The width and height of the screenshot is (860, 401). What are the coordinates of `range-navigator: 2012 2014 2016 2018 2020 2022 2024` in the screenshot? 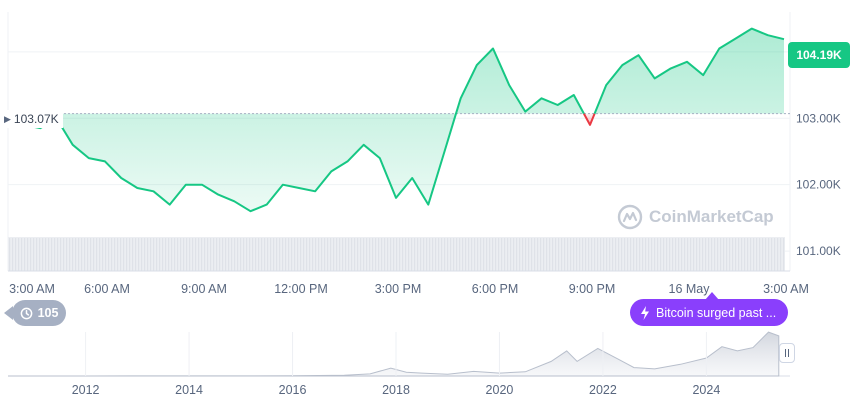 It's located at (399, 364).